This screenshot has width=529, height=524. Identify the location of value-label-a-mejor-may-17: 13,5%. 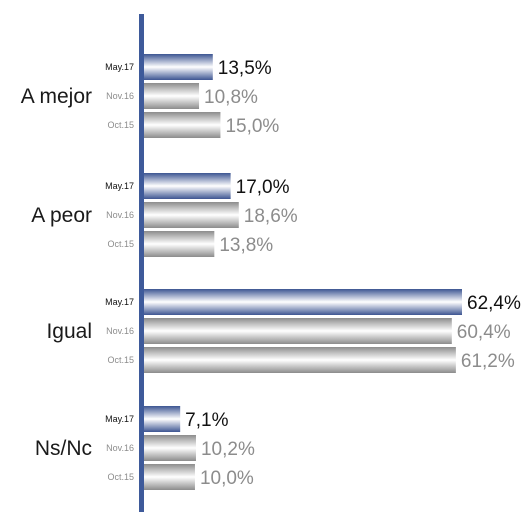
(245, 68).